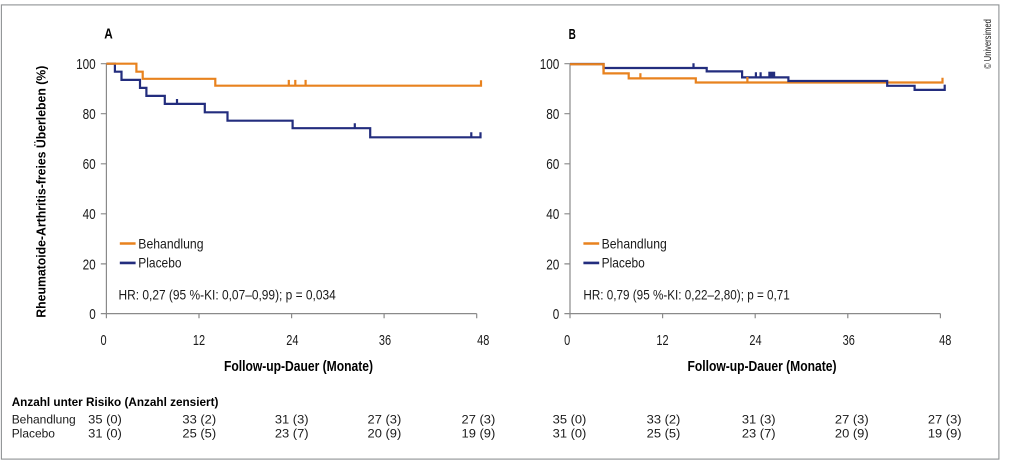  I want to click on svg-text: B, so click(572, 35).